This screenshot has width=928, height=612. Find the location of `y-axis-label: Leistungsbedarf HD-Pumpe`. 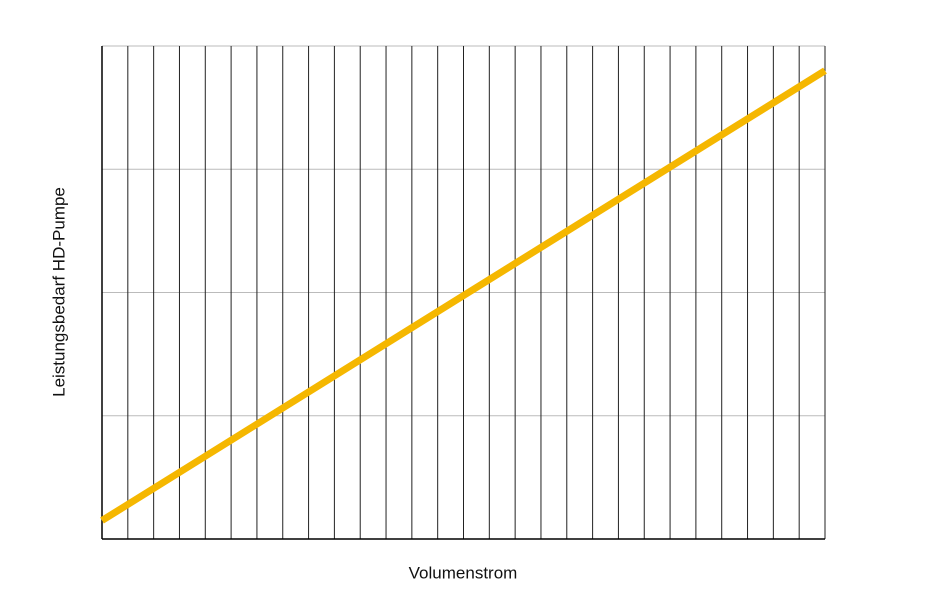

y-axis-label: Leistungsbedarf HD-Pumpe is located at coordinates (58, 292).